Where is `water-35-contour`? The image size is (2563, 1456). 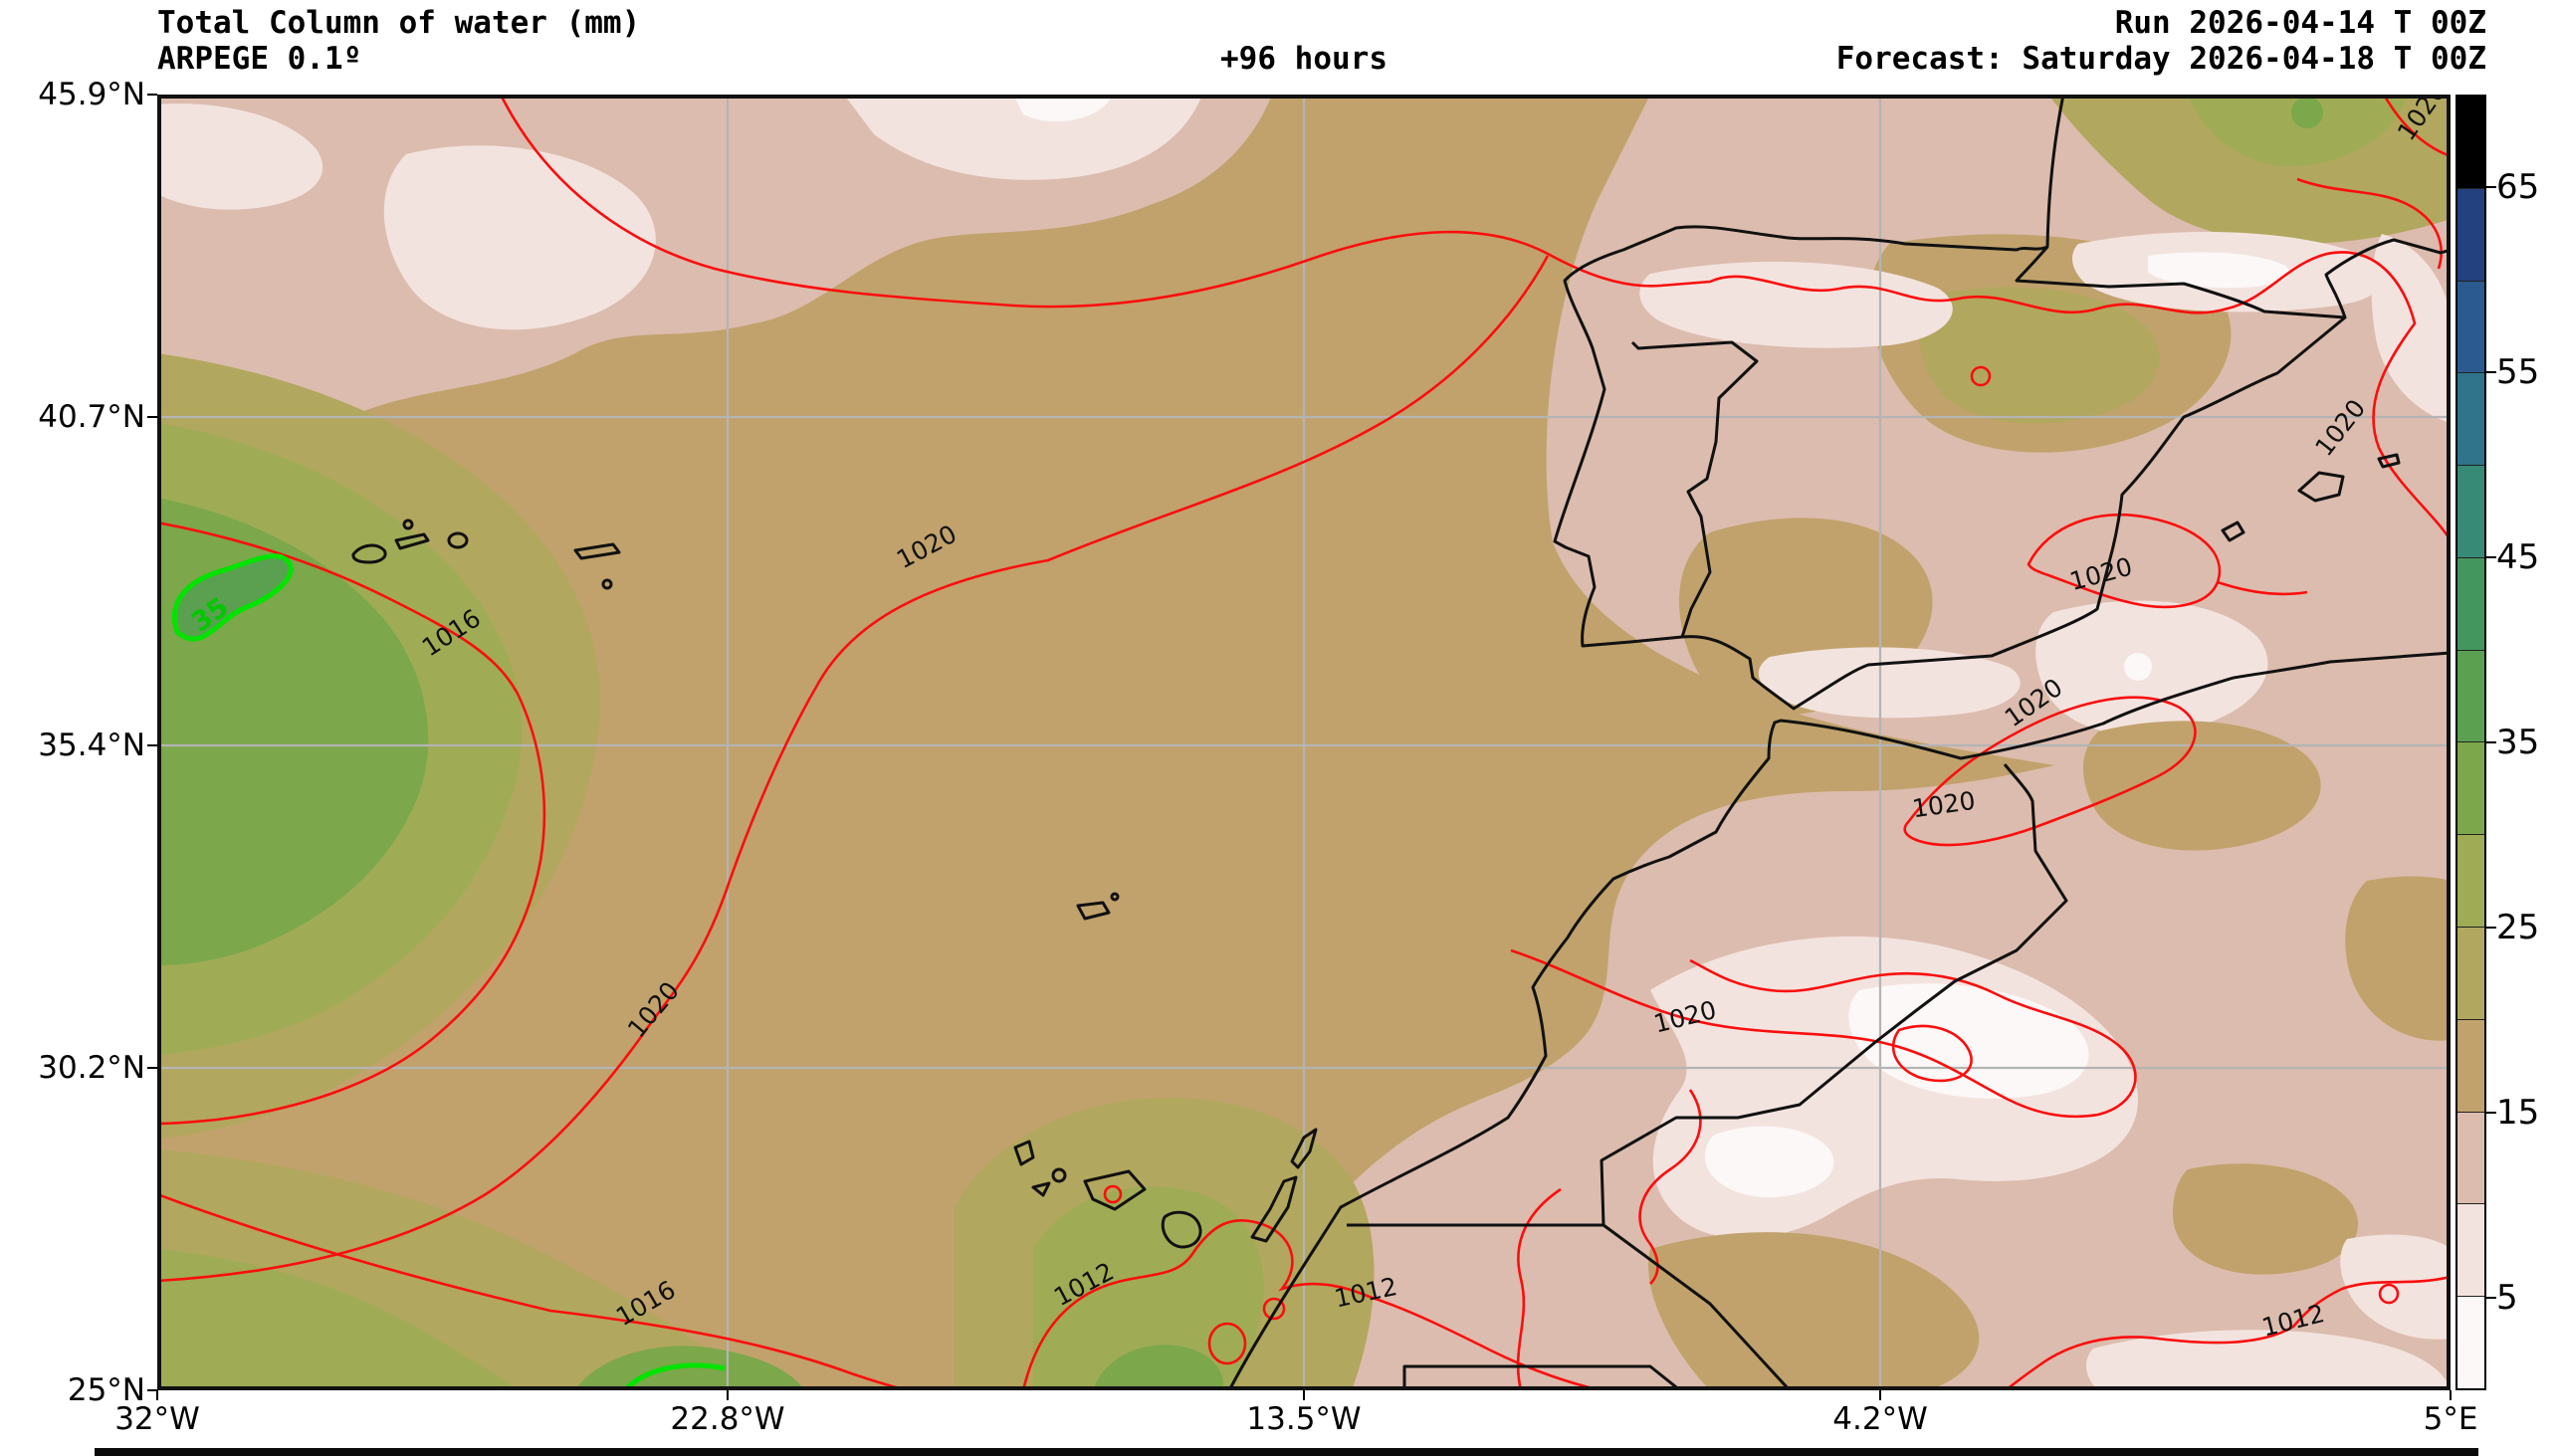
water-35-contour is located at coordinates (448, 971).